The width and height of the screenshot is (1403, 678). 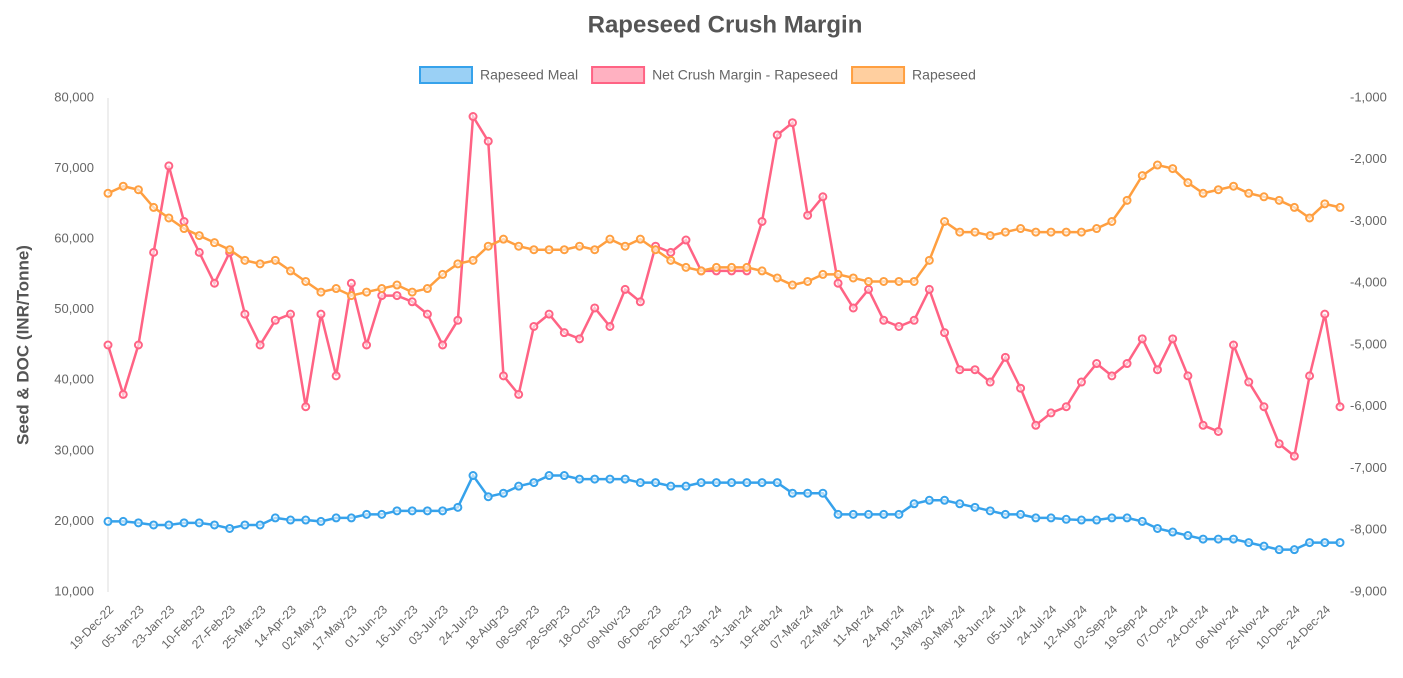 What do you see at coordinates (74, 449) in the screenshot?
I see `y-tick-label: 30,000` at bounding box center [74, 449].